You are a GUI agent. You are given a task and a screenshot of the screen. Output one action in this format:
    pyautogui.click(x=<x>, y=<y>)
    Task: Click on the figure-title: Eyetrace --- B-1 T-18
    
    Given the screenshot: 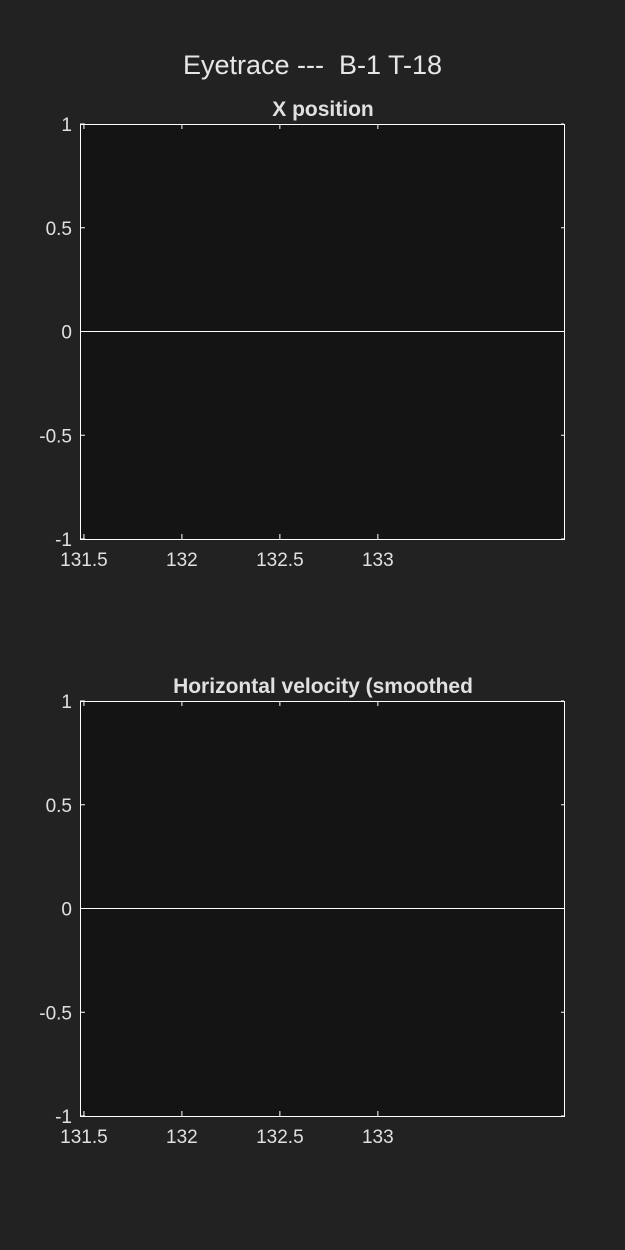 What is the action you would take?
    pyautogui.click(x=312, y=65)
    